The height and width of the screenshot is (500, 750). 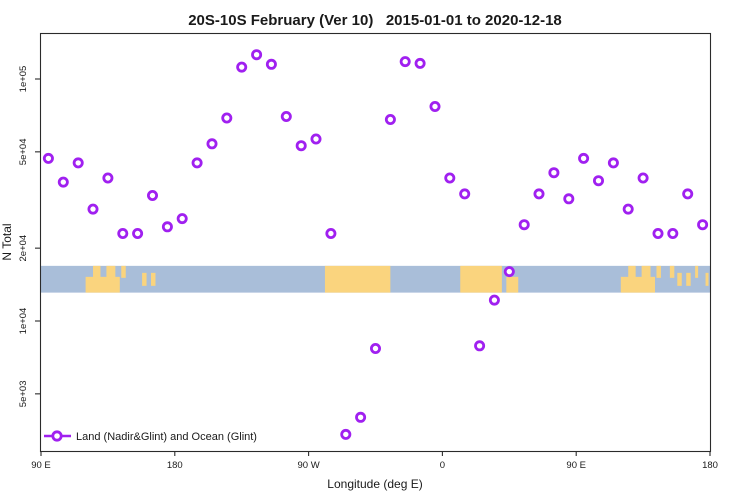 What do you see at coordinates (23, 321) in the screenshot?
I see `y-tick-label: 1e+04` at bounding box center [23, 321].